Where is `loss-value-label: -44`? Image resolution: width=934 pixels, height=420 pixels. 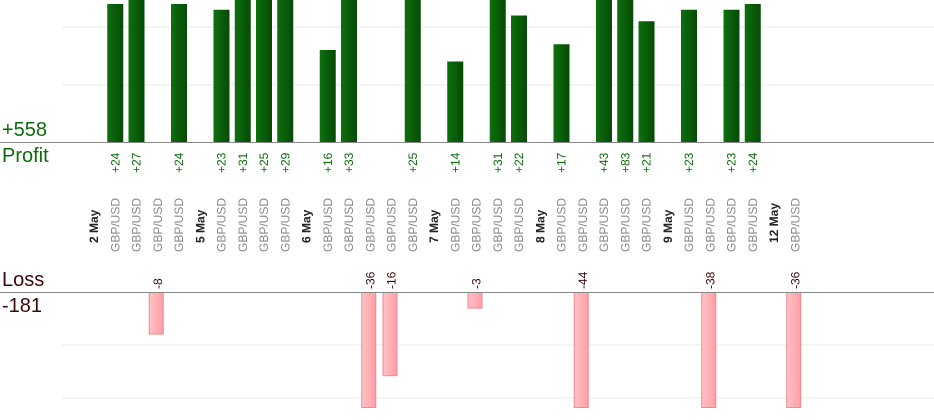
loss-value-label: -44 is located at coordinates (583, 280).